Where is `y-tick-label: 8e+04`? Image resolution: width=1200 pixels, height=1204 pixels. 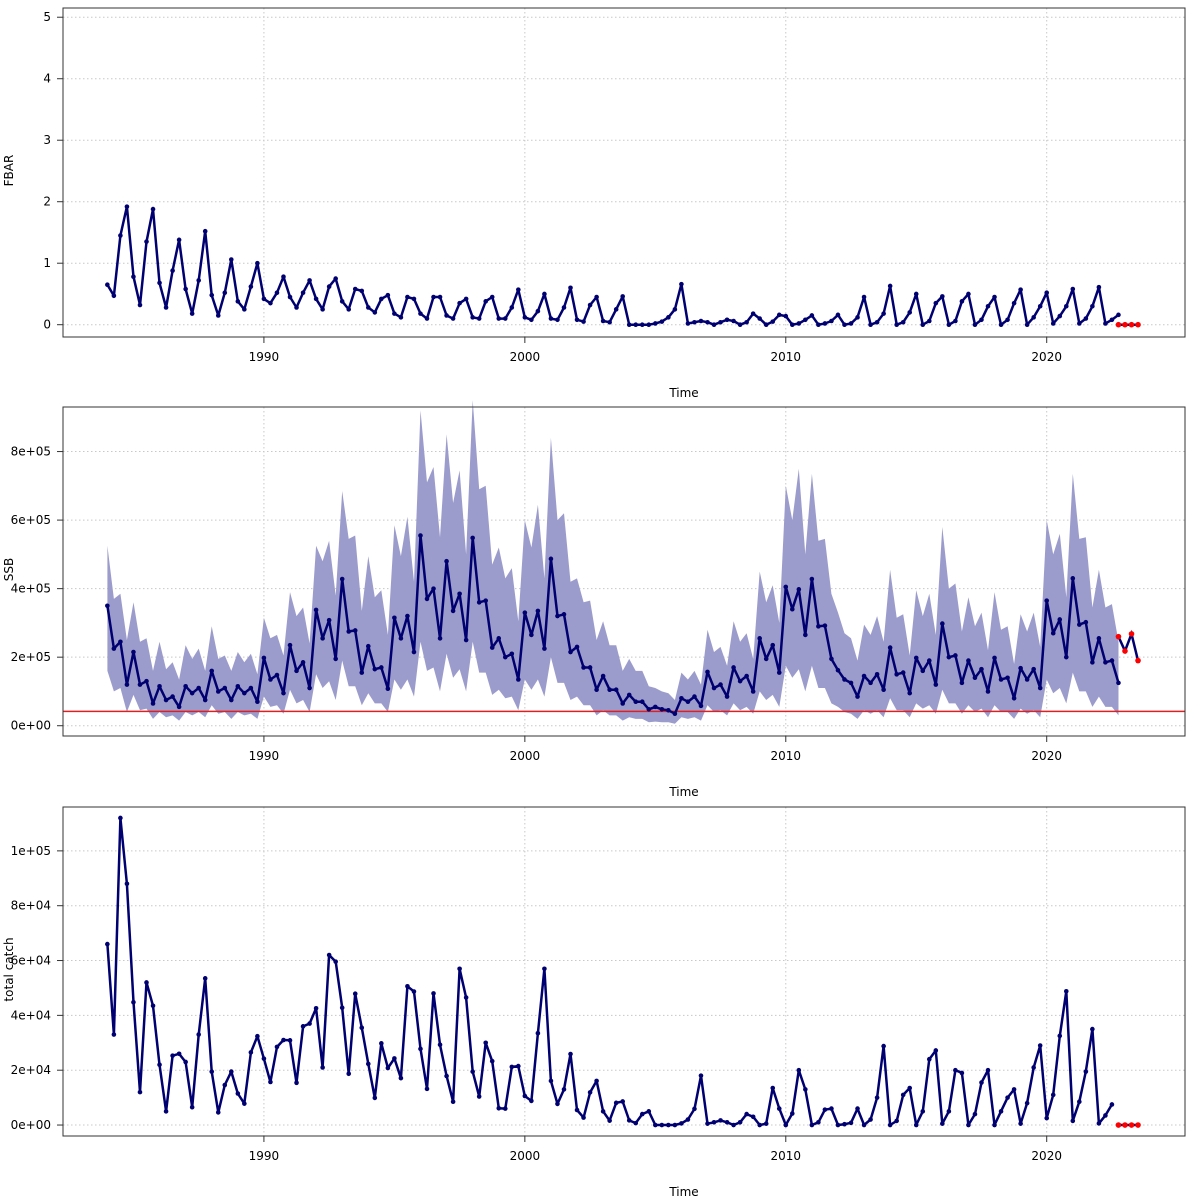 y-tick-label: 8e+04 is located at coordinates (31, 906).